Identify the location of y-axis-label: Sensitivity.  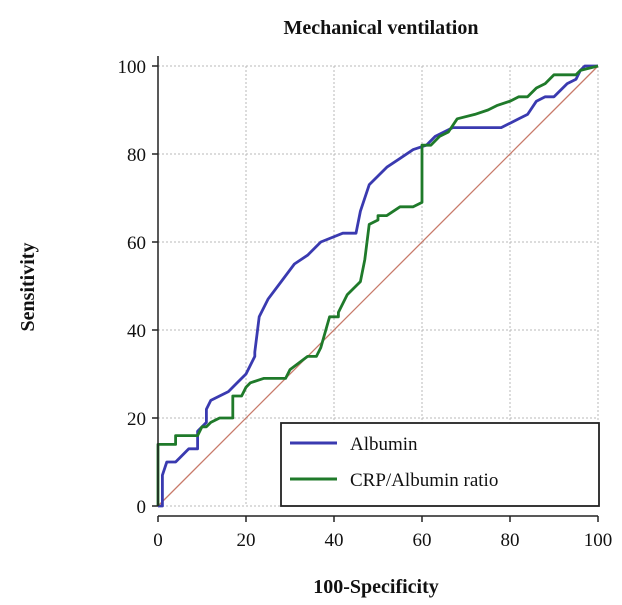
(28, 287).